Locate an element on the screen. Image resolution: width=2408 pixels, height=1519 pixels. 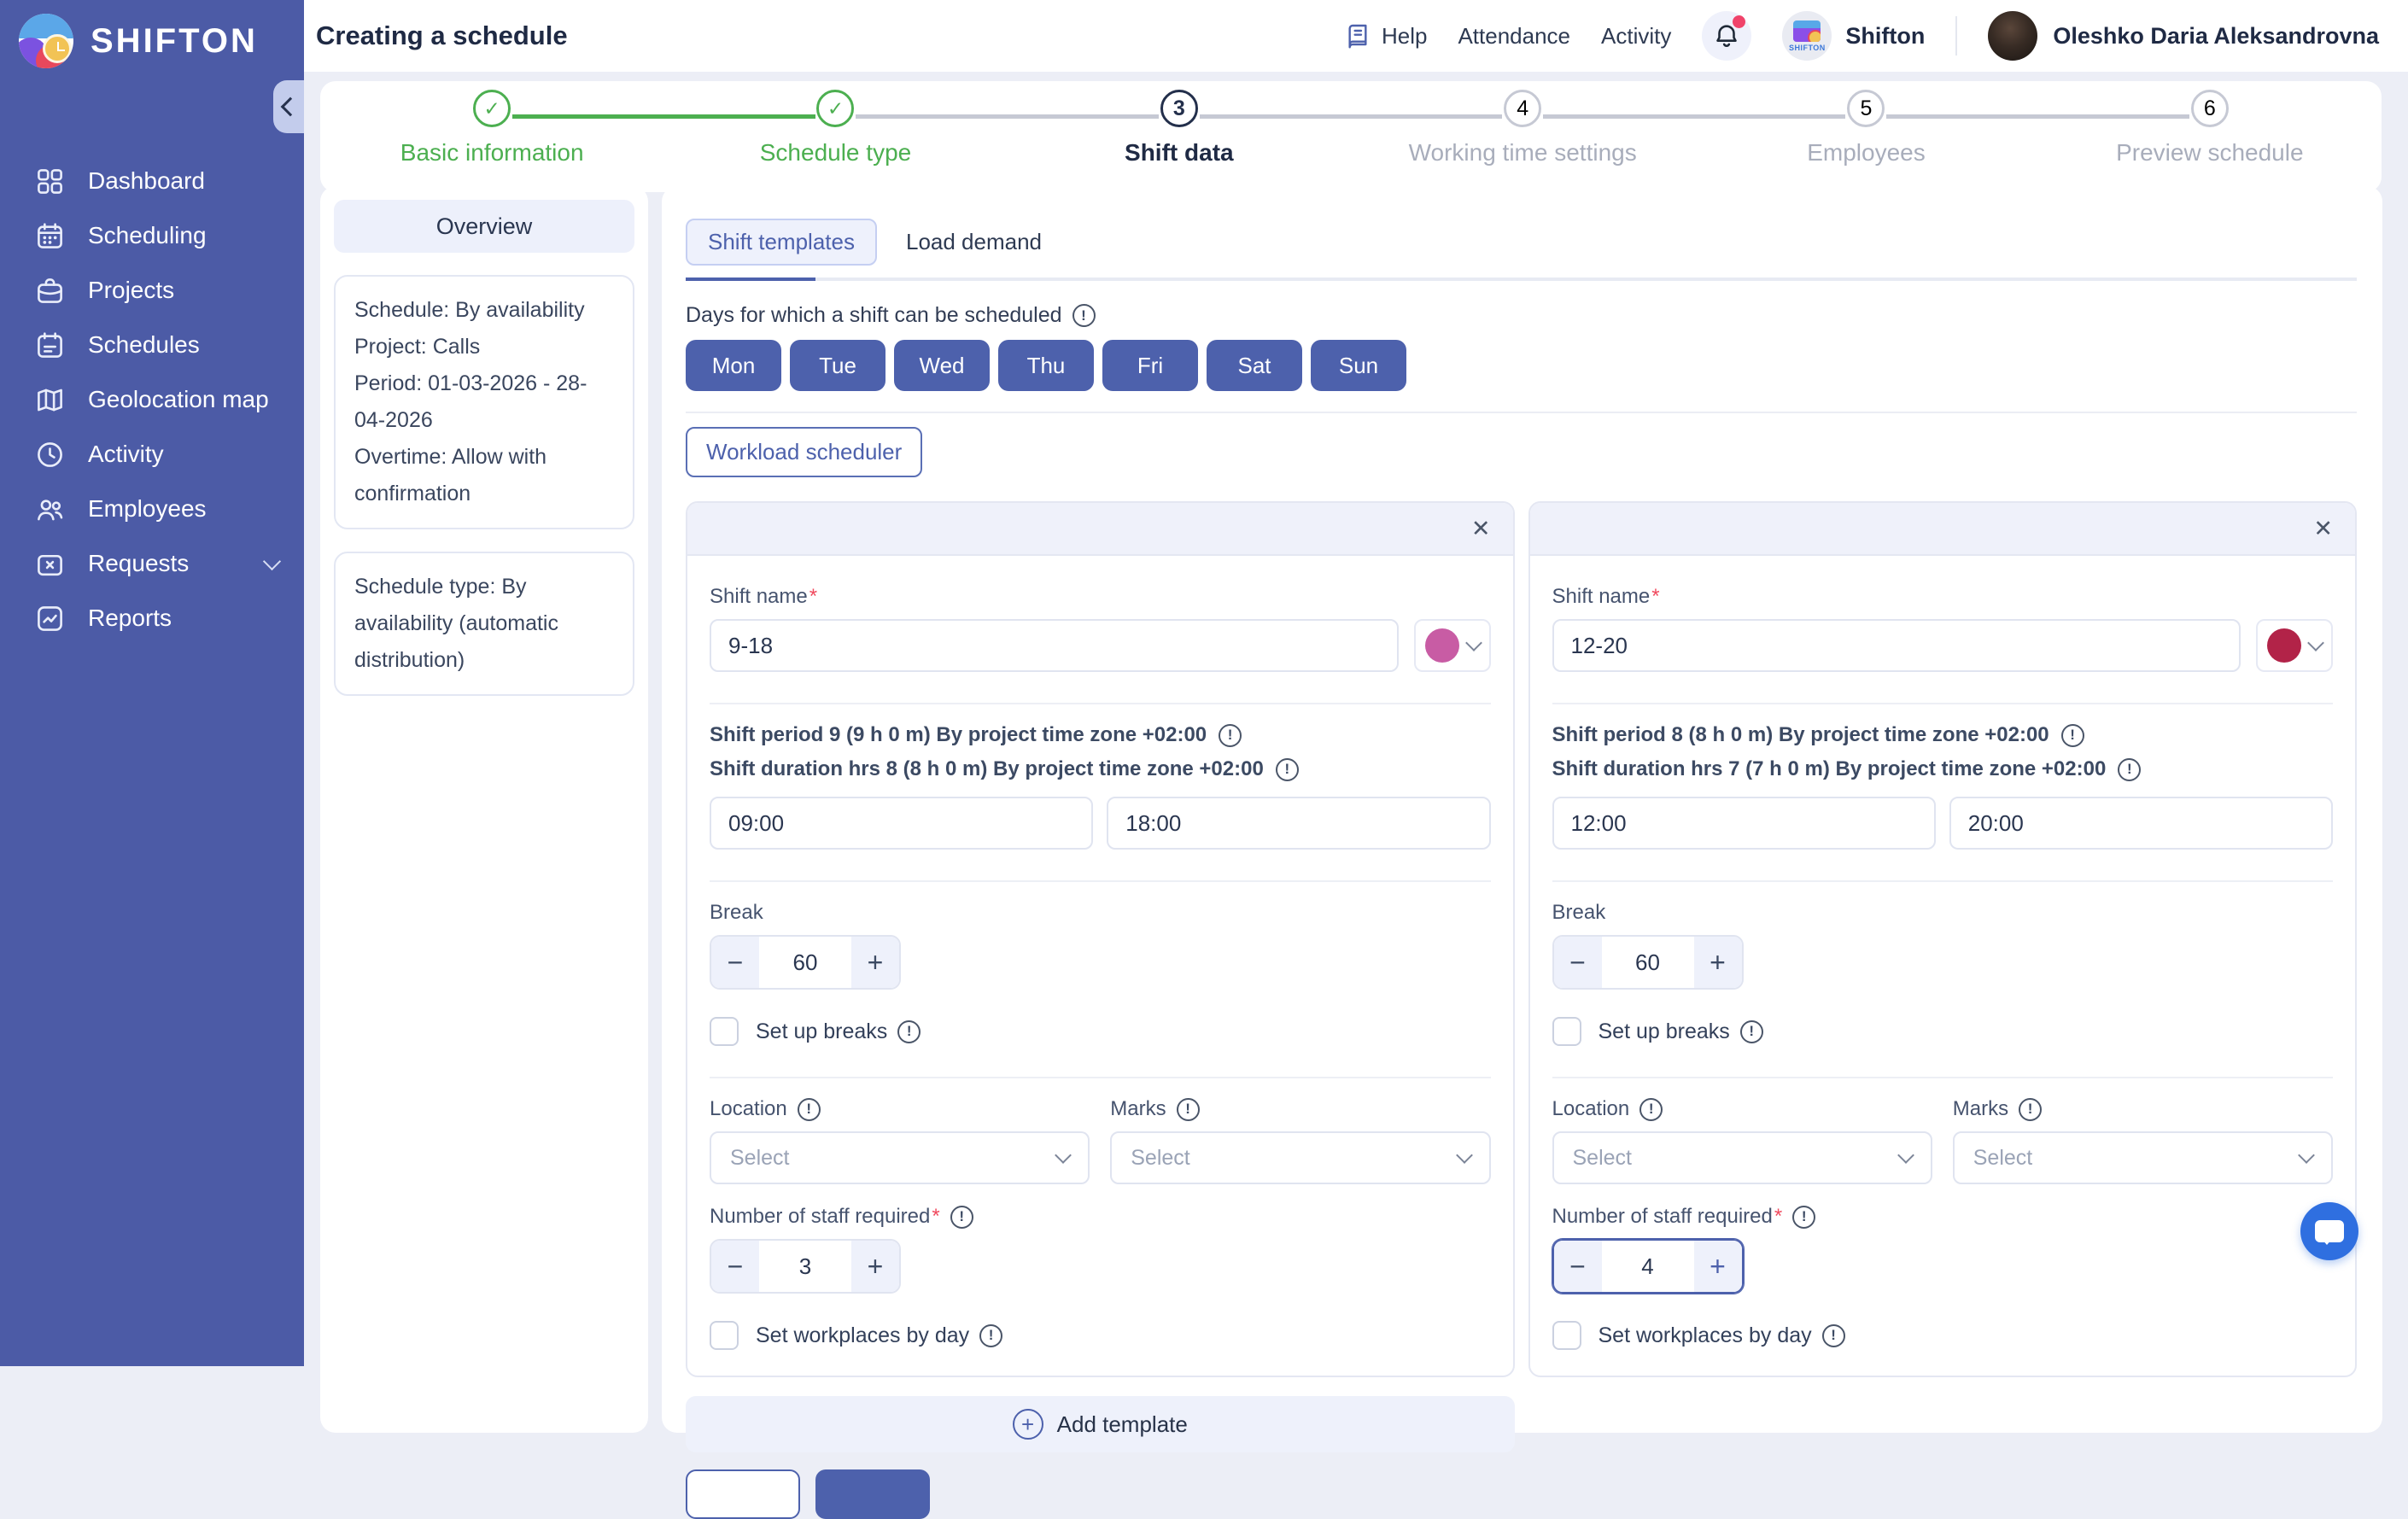
sidebar-item-schedules: Schedules is located at coordinates (152, 345).